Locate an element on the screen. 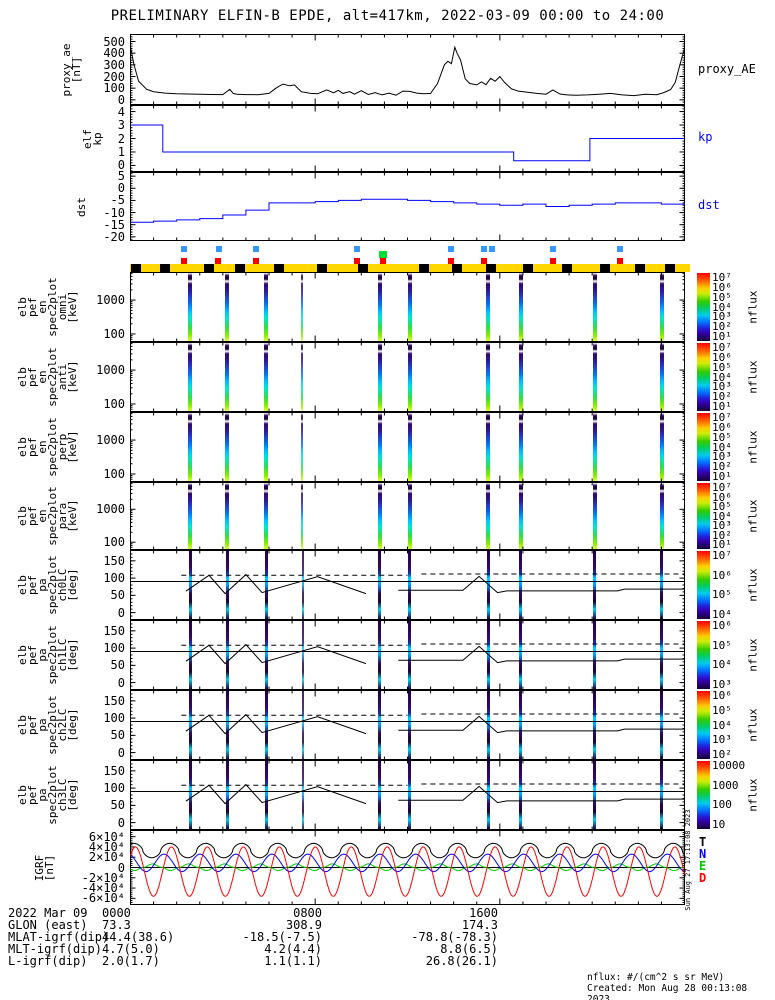 Image resolution: width=775 pixels, height=1000 pixels. bottom-row-label-mlt: MLT-igrf(dip) is located at coordinates (55, 949).